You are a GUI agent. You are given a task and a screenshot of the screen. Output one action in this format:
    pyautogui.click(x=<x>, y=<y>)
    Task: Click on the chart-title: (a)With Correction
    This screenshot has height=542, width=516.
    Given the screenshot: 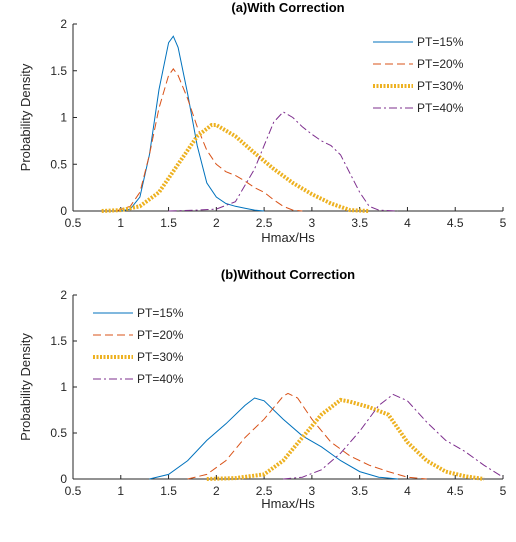 What is the action you would take?
    pyautogui.click(x=287, y=7)
    